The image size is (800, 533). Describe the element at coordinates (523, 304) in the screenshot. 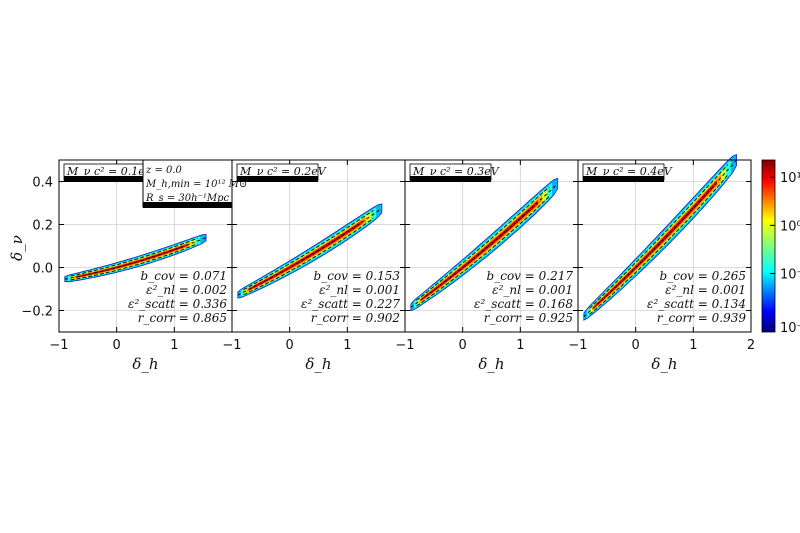

I see `stat-line-3: ε²_scatt = 0.168` at that location.